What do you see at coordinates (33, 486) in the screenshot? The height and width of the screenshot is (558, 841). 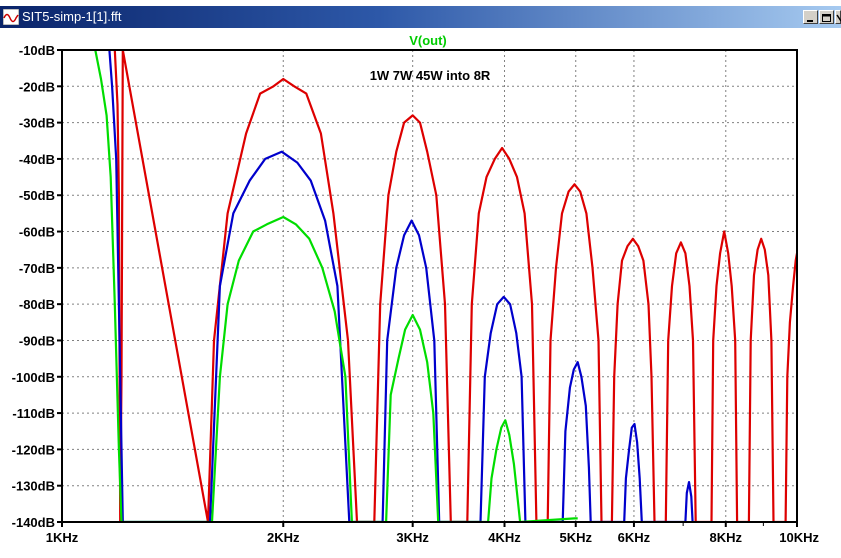 I see `y-tick-label: -130dB` at bounding box center [33, 486].